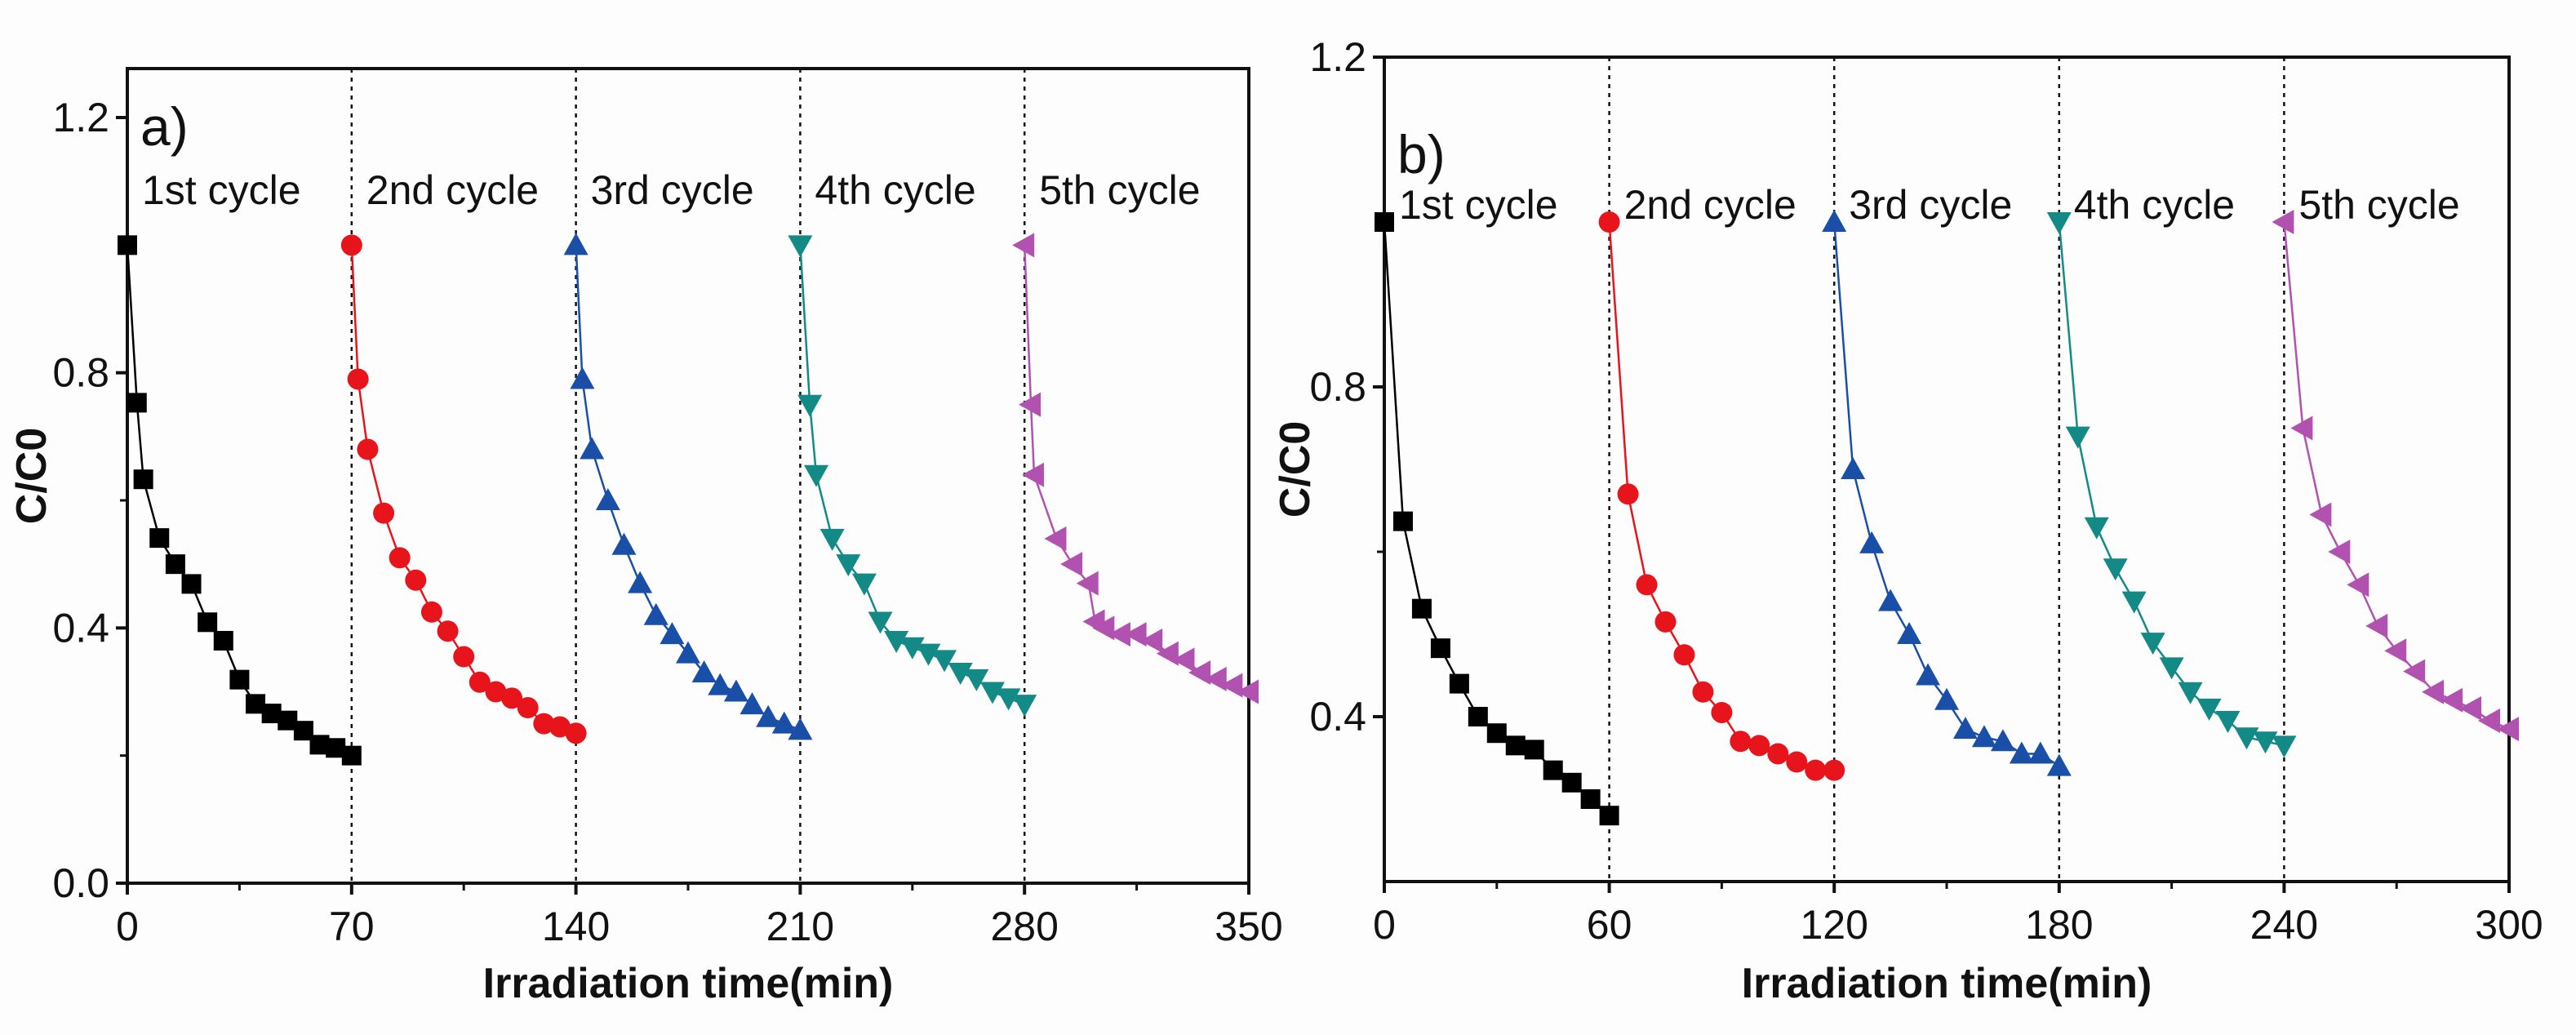 The width and height of the screenshot is (2576, 1035). What do you see at coordinates (1421, 154) in the screenshot?
I see `panel-label: b)` at bounding box center [1421, 154].